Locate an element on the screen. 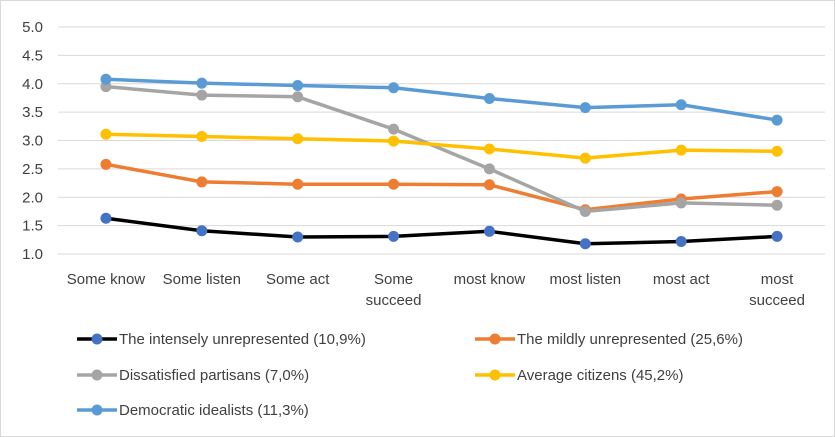 The image size is (835, 437). legend-item: Average citizens (45,2%) is located at coordinates (579, 375).